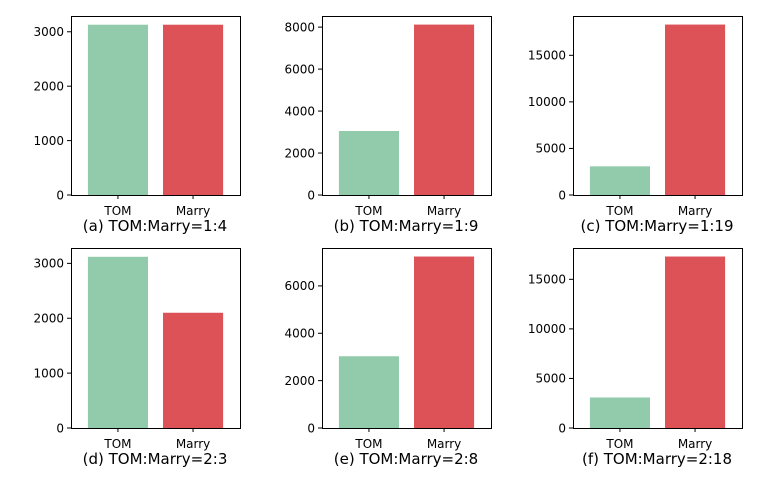 Image resolution: width=759 pixels, height=480 pixels. What do you see at coordinates (406, 226) in the screenshot?
I see `subplot-caption: (b) TOM:Marry=1:9` at bounding box center [406, 226].